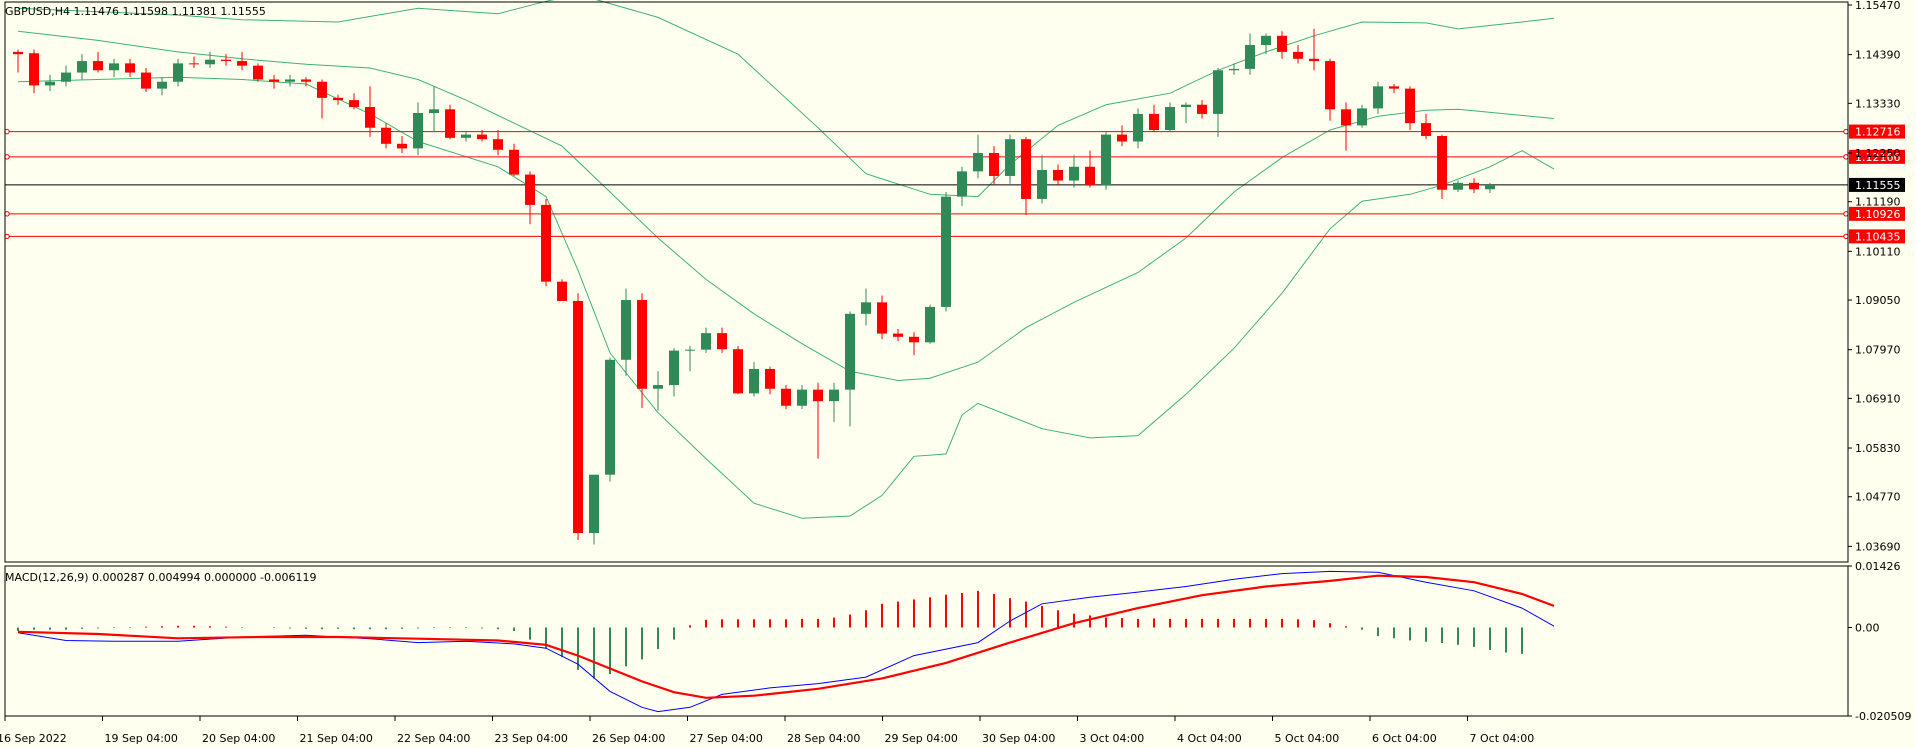  Describe the element at coordinates (1878, 300) in the screenshot. I see `price-y-tick-label: 1.09050` at that location.